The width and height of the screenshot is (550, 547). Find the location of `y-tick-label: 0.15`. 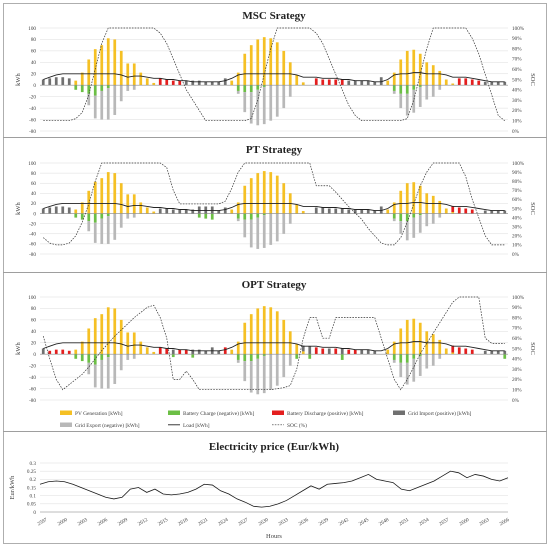

y-tick-label: 0.15 is located at coordinates (31, 488).